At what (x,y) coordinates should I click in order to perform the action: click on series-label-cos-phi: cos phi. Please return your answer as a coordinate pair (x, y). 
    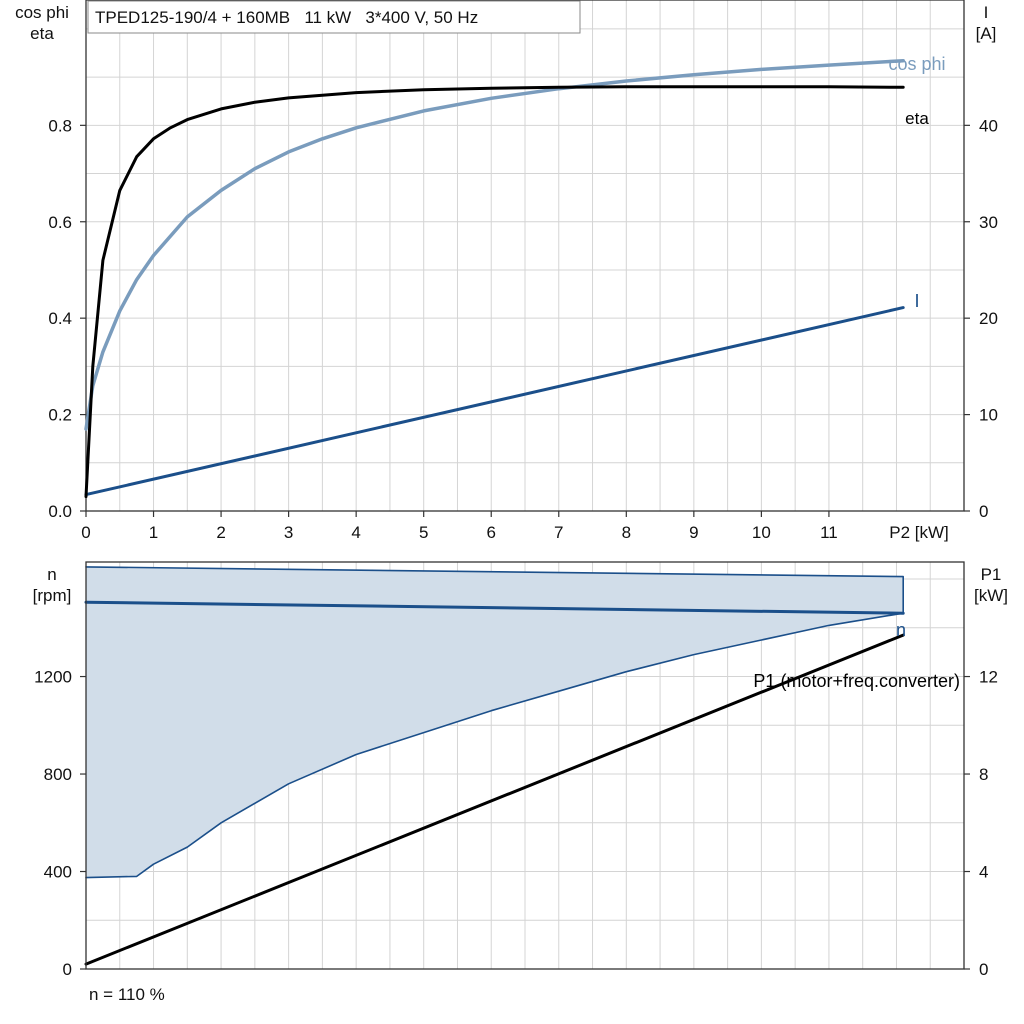
    Looking at the image, I should click on (916, 64).